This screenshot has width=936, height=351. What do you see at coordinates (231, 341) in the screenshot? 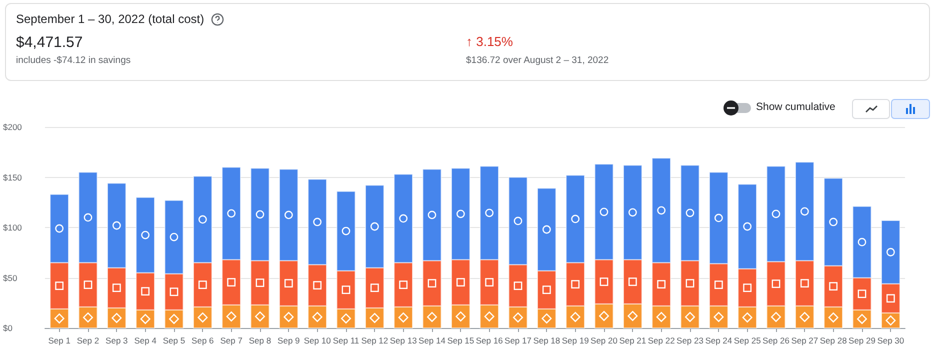
I see `x-tick-label: Sep 7` at bounding box center [231, 341].